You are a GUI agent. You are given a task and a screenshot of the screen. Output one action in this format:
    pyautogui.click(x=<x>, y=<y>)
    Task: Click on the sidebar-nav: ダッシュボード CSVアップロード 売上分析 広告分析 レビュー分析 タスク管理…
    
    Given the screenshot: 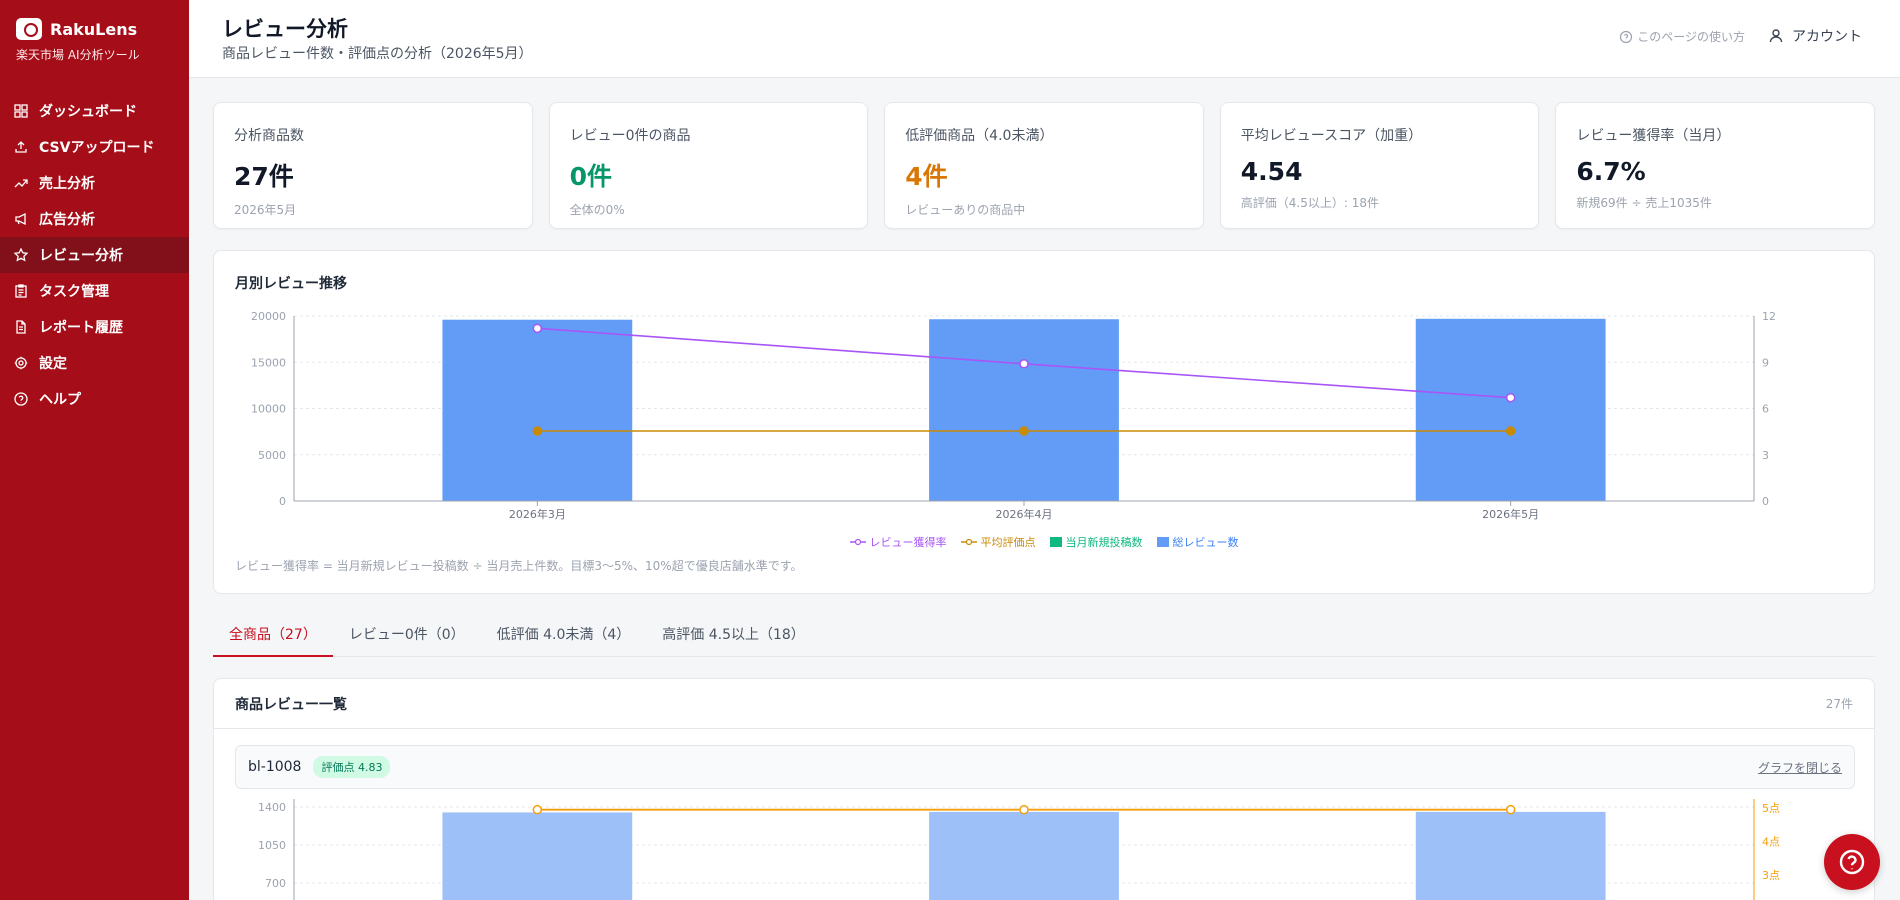 What is the action you would take?
    pyautogui.click(x=94, y=255)
    